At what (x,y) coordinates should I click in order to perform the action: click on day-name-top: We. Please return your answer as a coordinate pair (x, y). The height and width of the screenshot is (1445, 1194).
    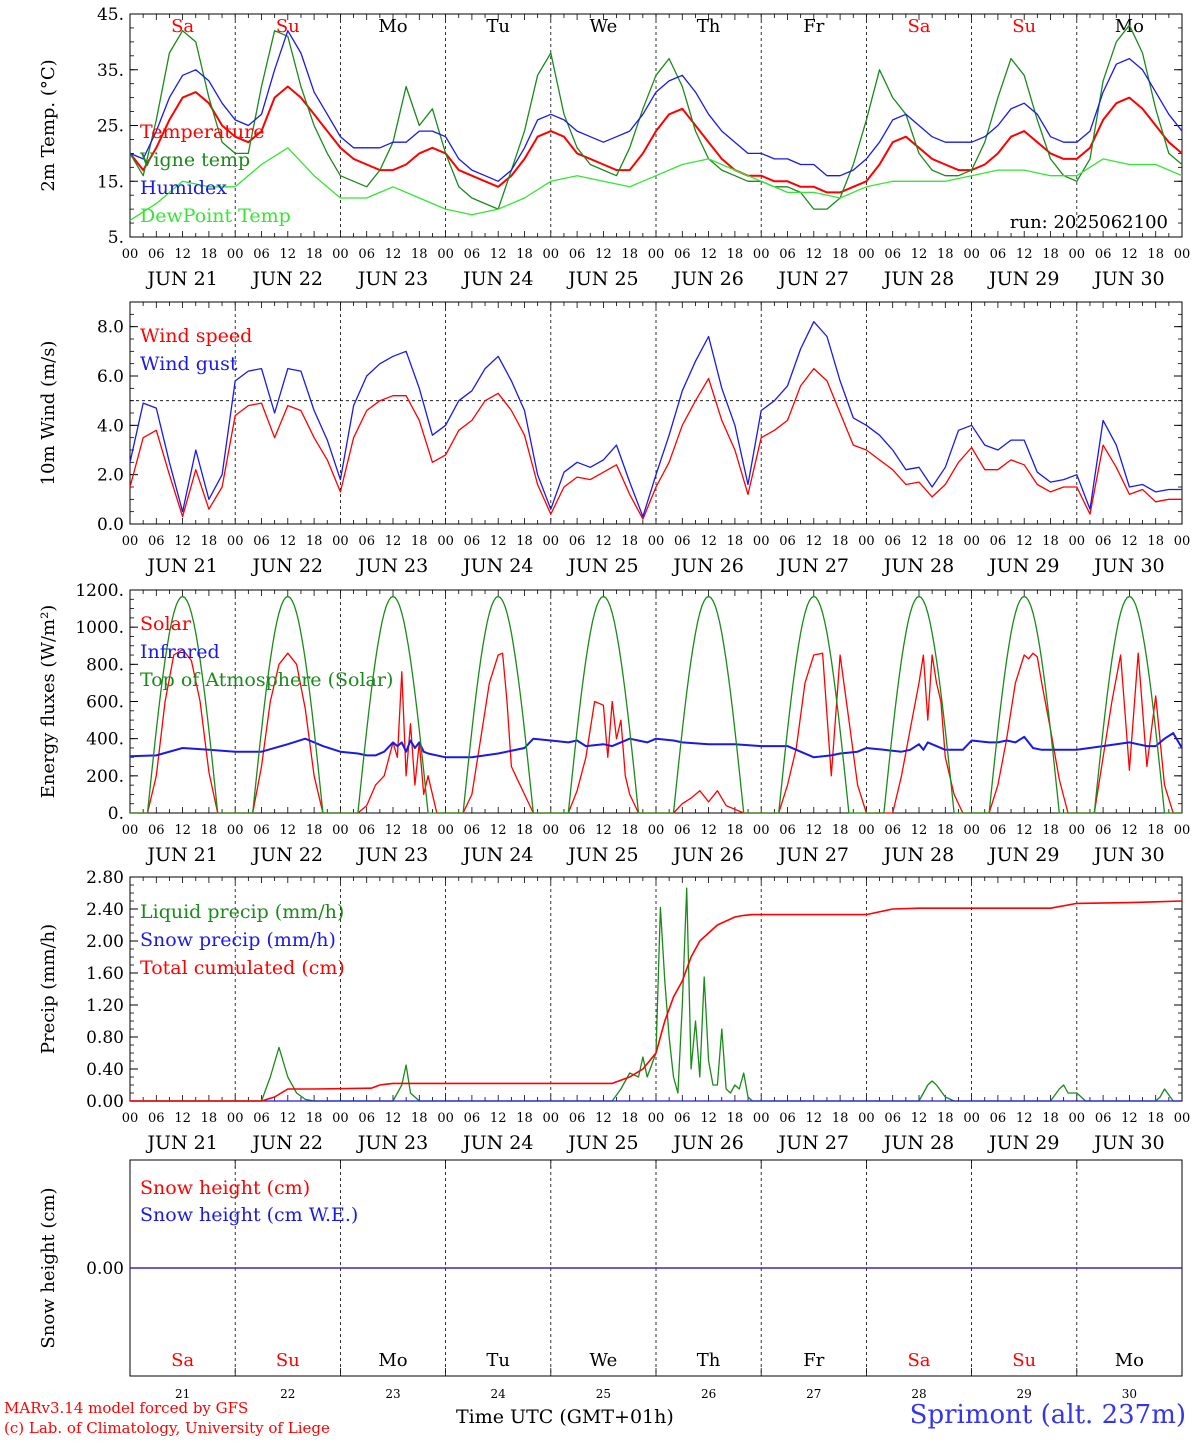
    Looking at the image, I should click on (604, 26).